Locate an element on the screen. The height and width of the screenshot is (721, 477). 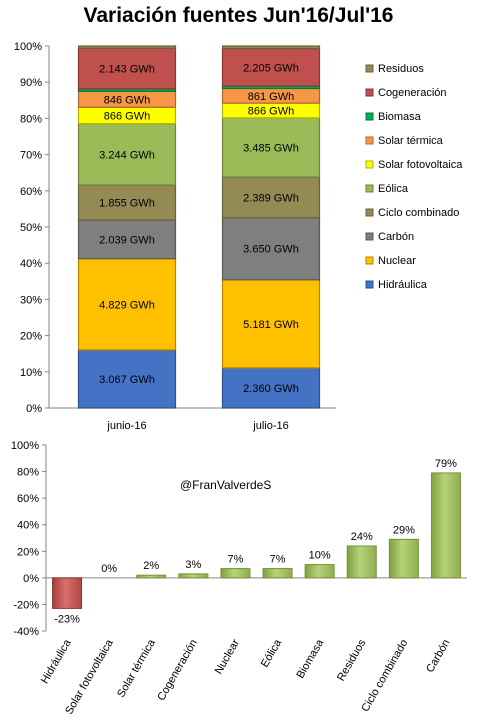
y-tick-label: -40% is located at coordinates (26, 632).